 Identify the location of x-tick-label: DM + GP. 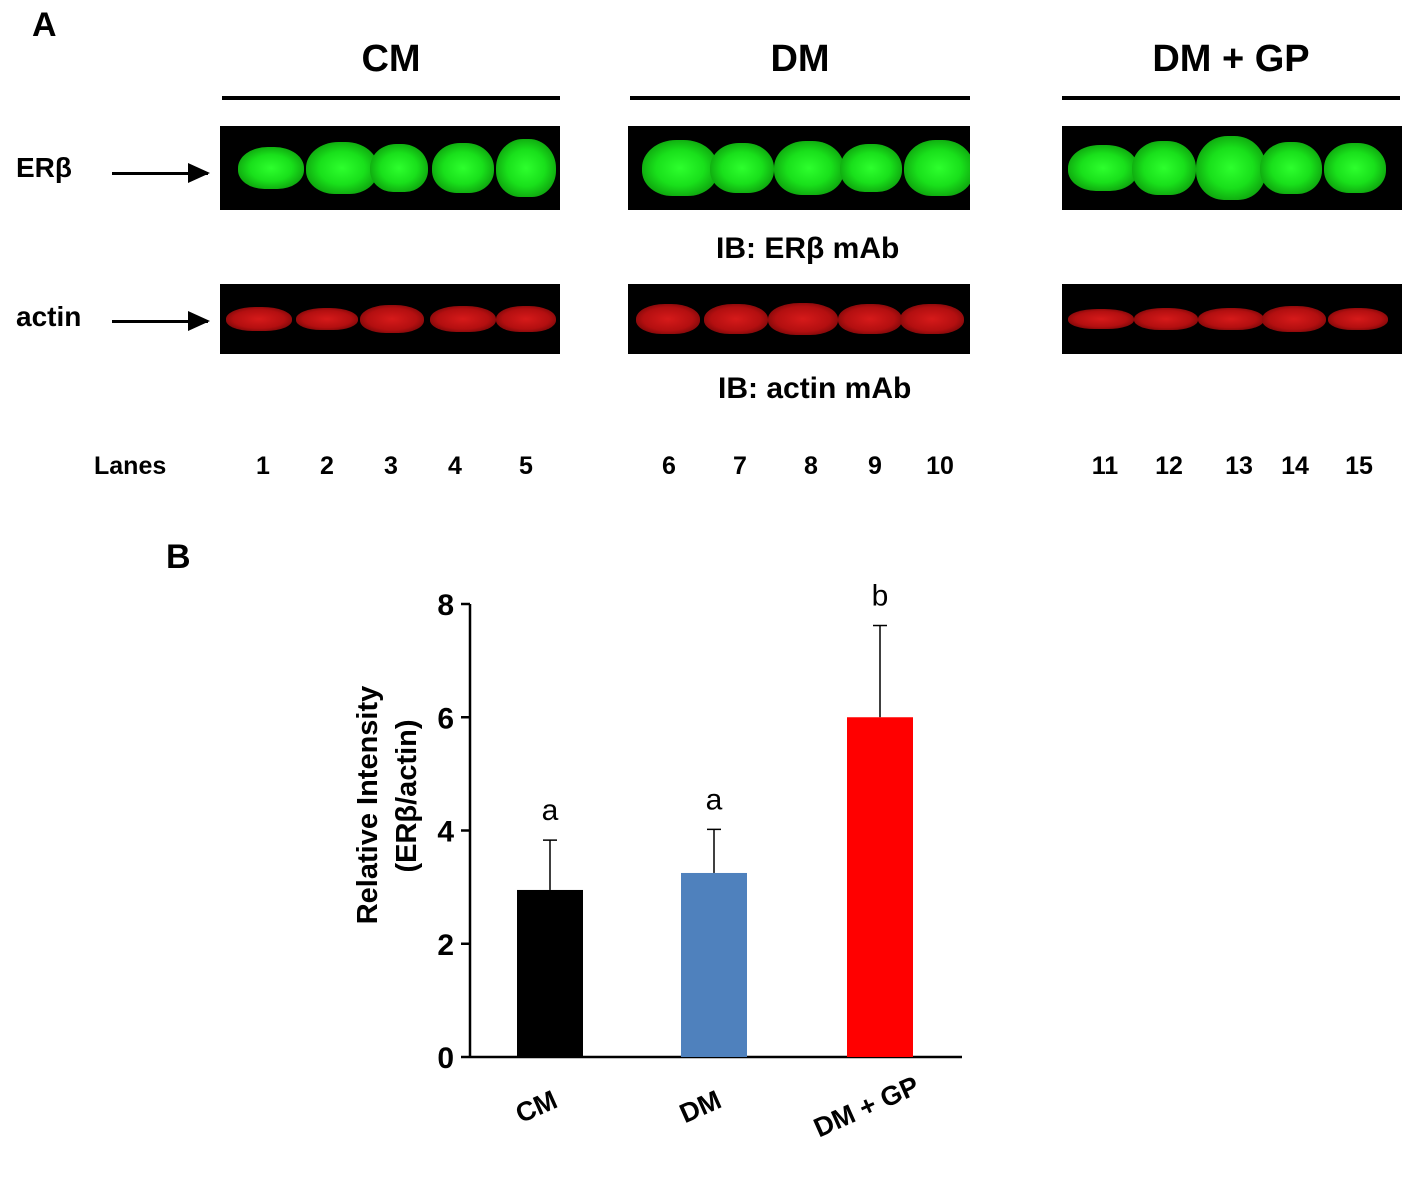
(866, 1106).